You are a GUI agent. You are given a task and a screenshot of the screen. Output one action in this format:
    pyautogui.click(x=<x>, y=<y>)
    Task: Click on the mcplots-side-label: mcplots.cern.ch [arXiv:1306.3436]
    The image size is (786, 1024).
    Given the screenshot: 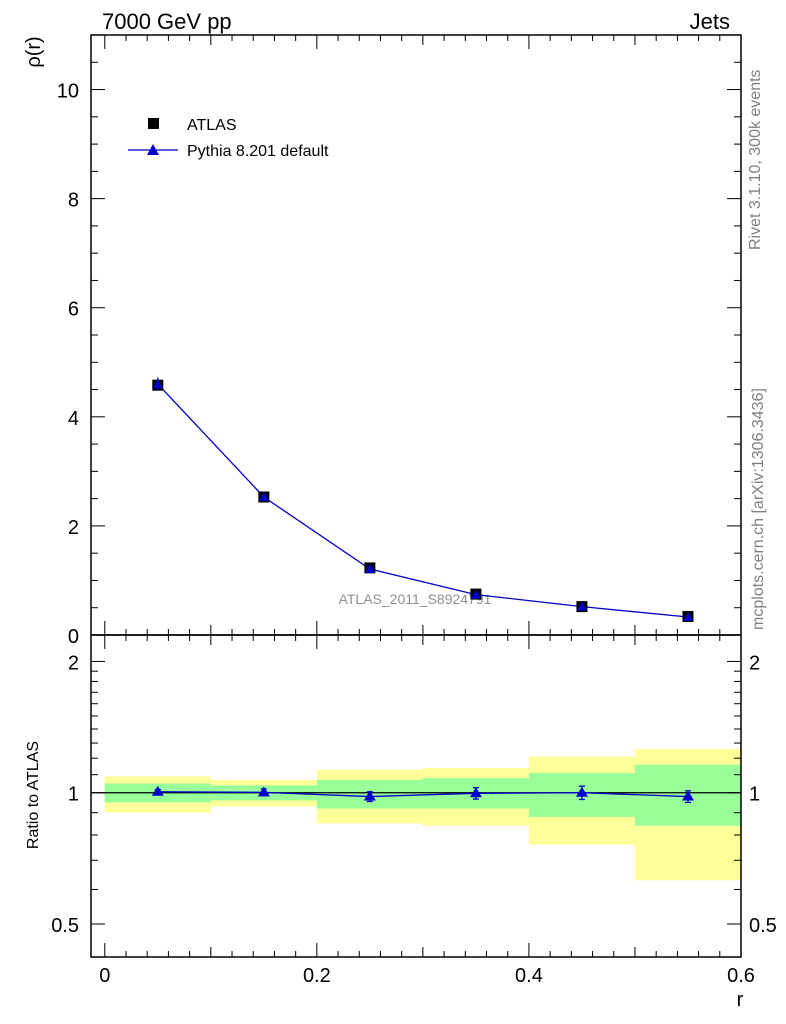 What is the action you would take?
    pyautogui.click(x=758, y=509)
    